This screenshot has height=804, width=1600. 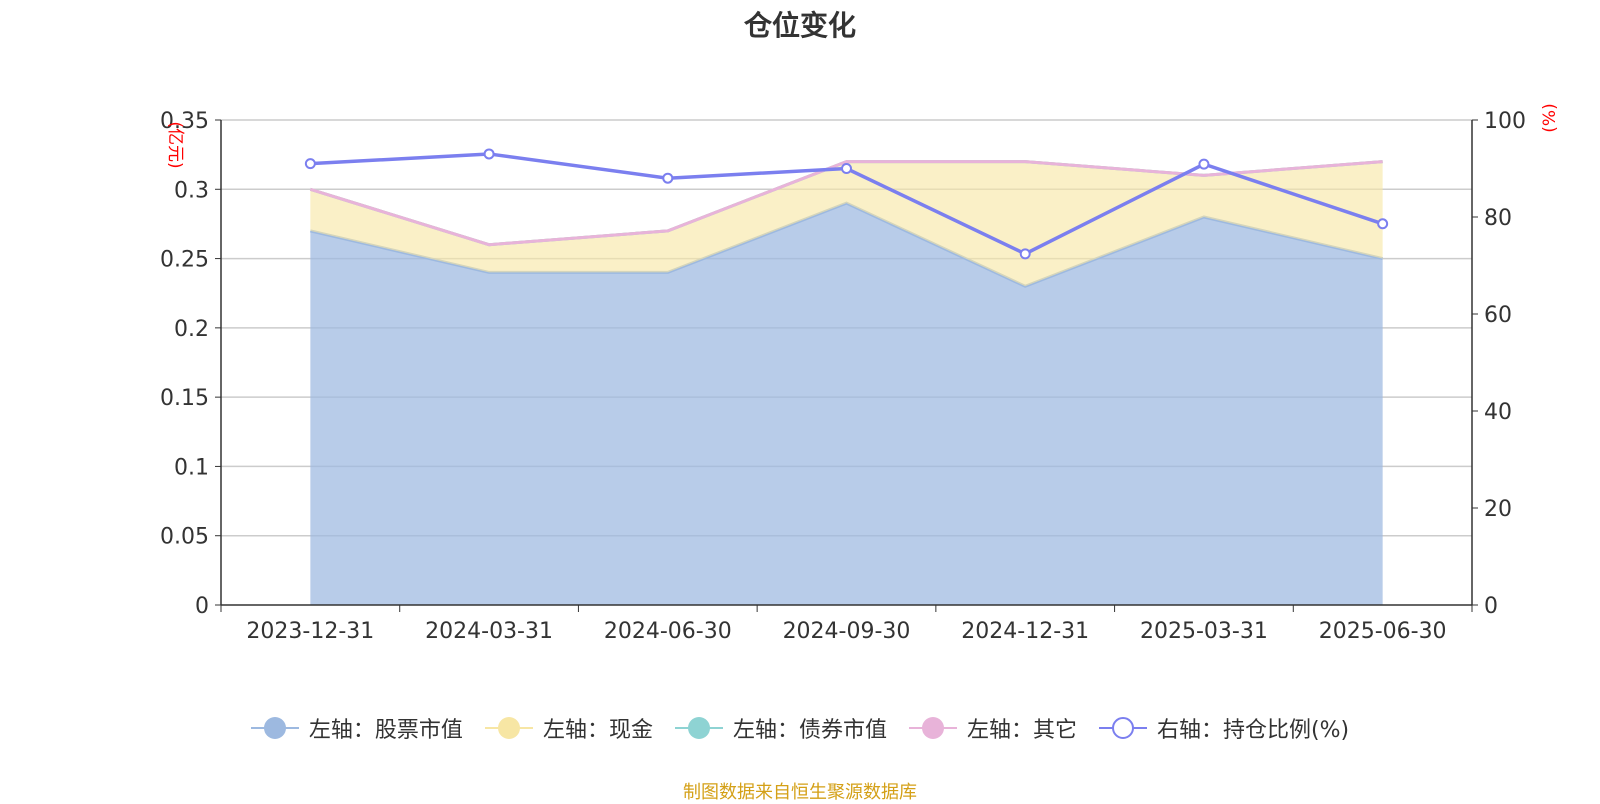 What do you see at coordinates (1498, 315) in the screenshot?
I see `right-axis-tick-label: 60` at bounding box center [1498, 315].